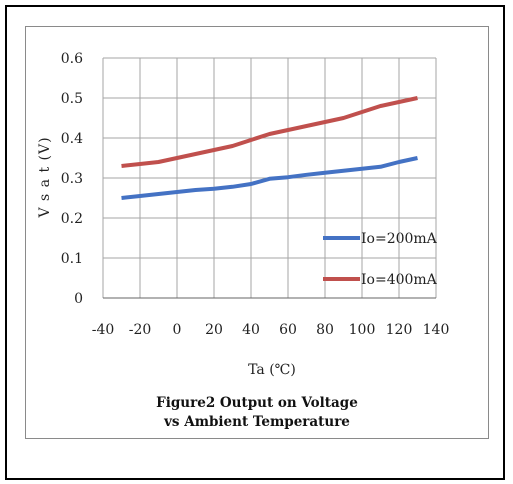 Image resolution: width=513 pixels, height=484 pixels. What do you see at coordinates (399, 330) in the screenshot?
I see `x-tick-label: 120` at bounding box center [399, 330].